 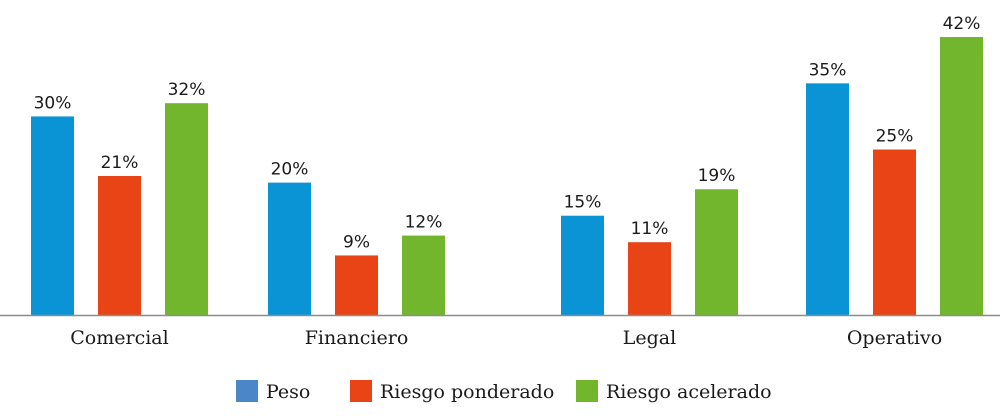 What do you see at coordinates (467, 392) in the screenshot?
I see `legend-label: Riesgo ponderado` at bounding box center [467, 392].